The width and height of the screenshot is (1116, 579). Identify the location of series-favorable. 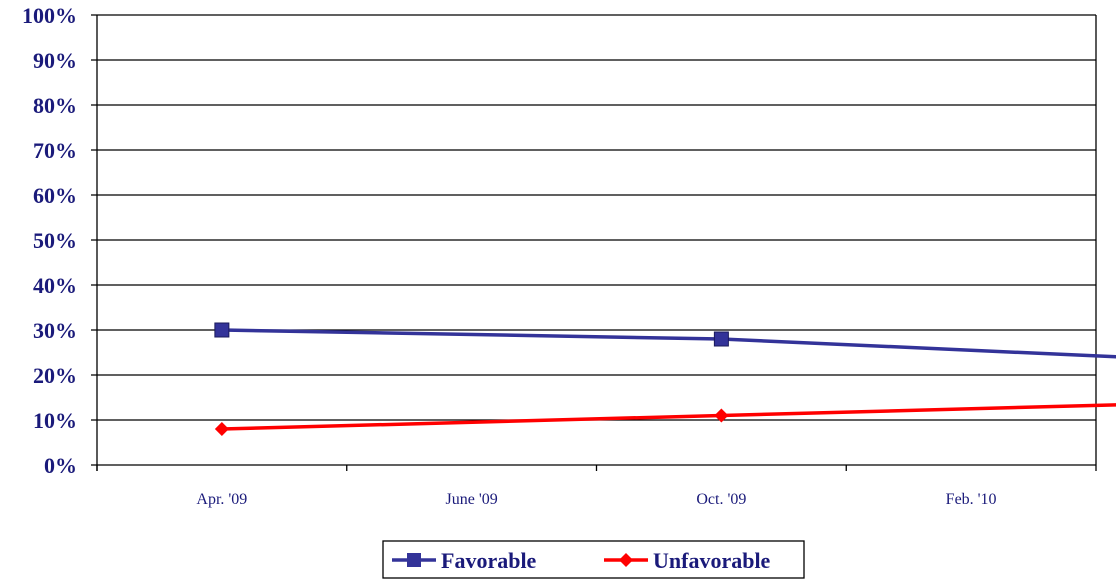
(665, 340).